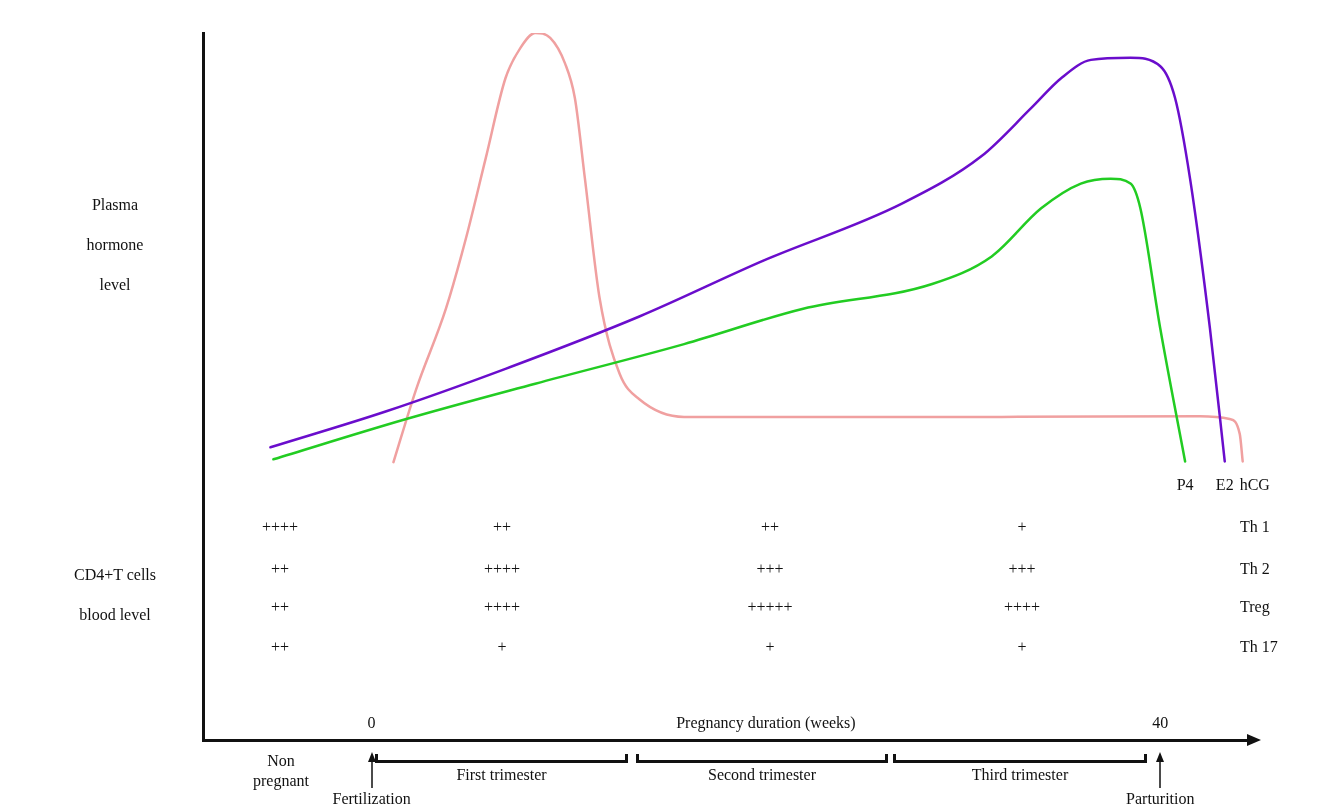  What do you see at coordinates (1224, 484) in the screenshot?
I see `series-label: E2` at bounding box center [1224, 484].